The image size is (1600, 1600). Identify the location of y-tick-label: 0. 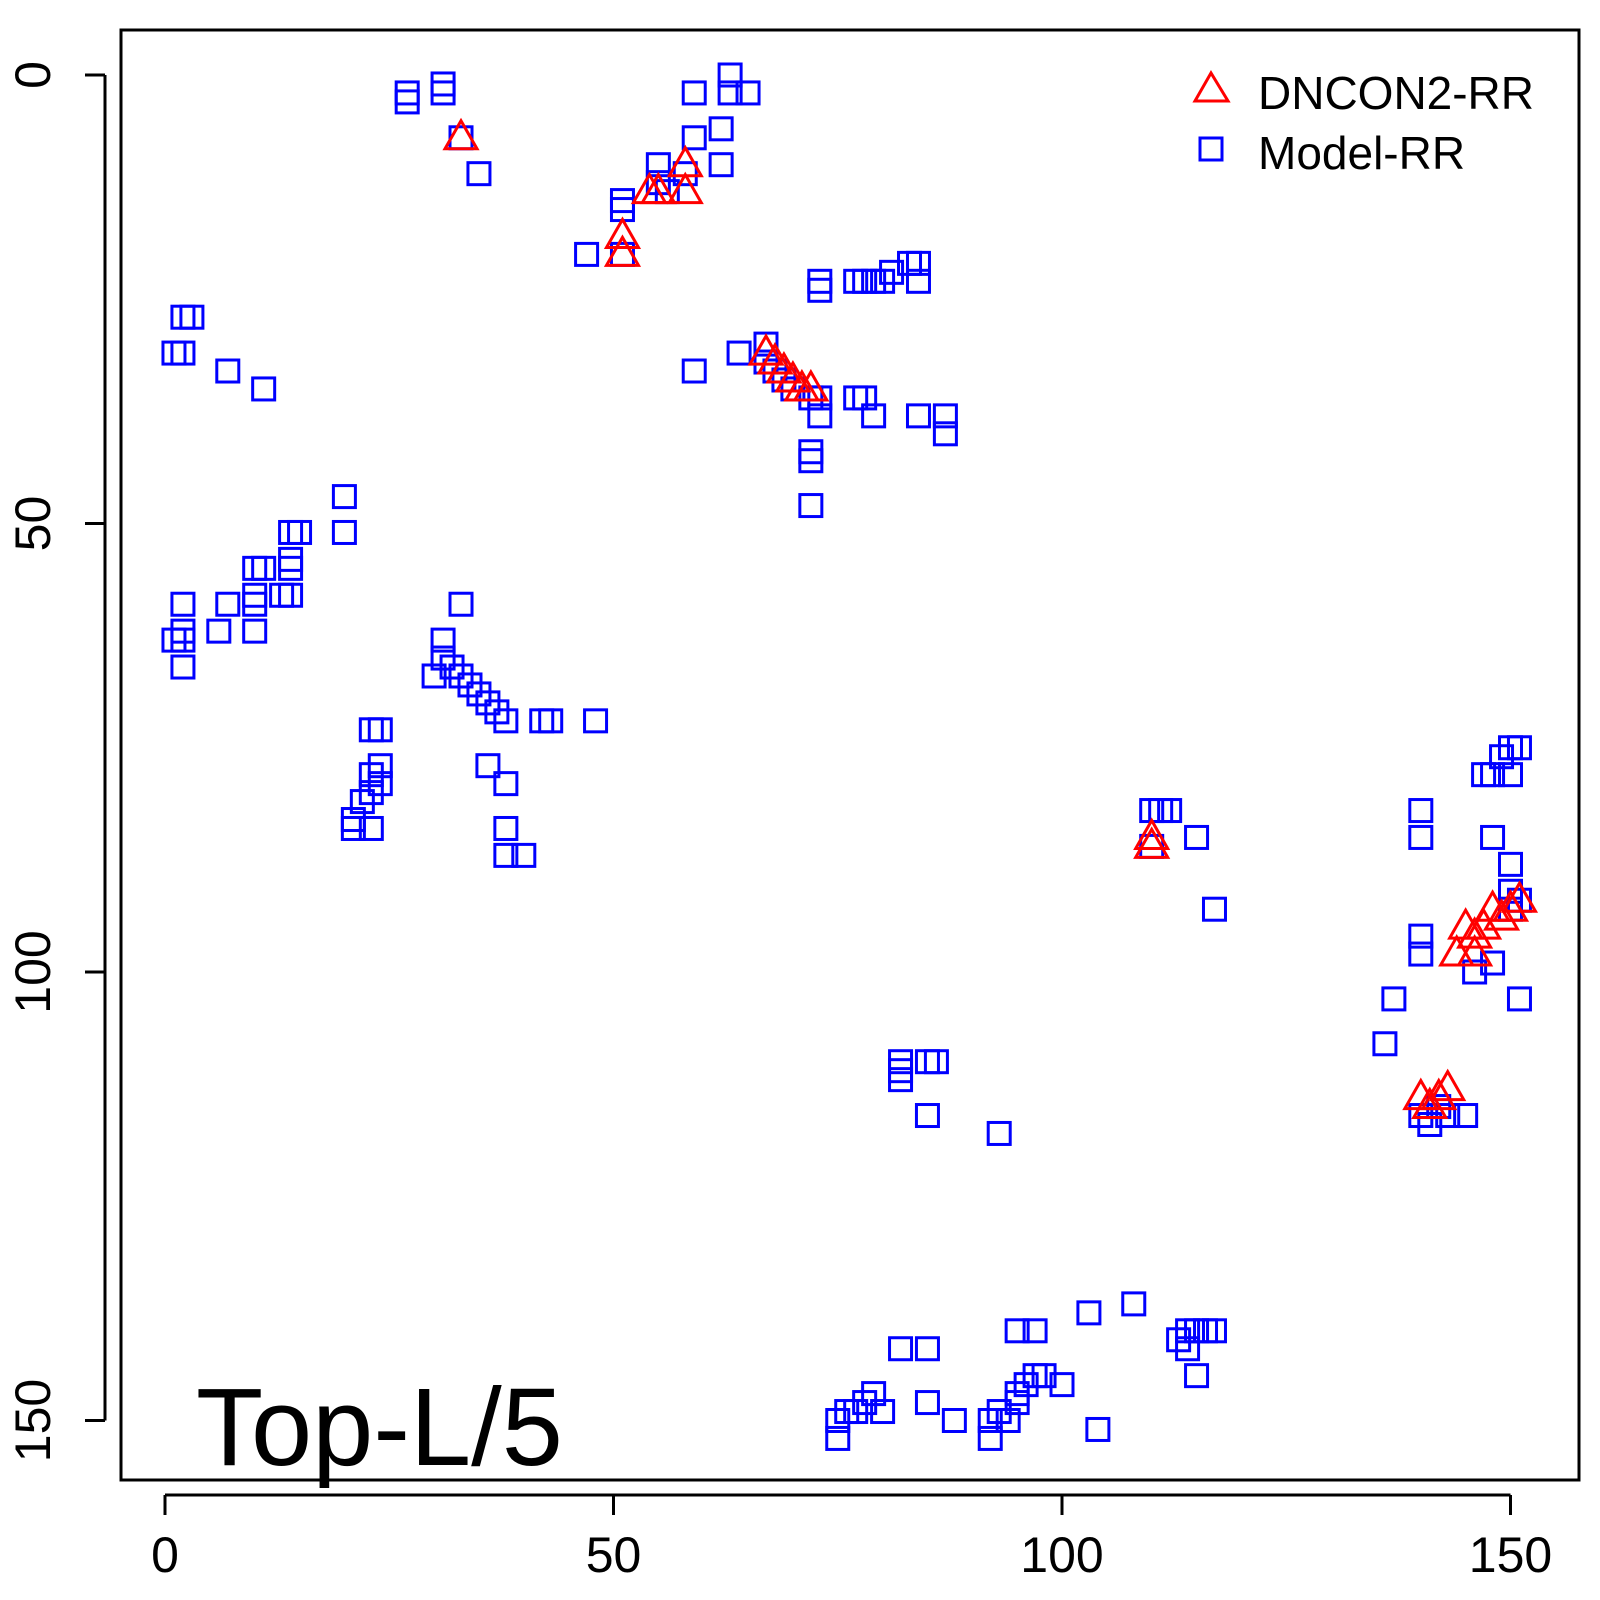
(33, 75).